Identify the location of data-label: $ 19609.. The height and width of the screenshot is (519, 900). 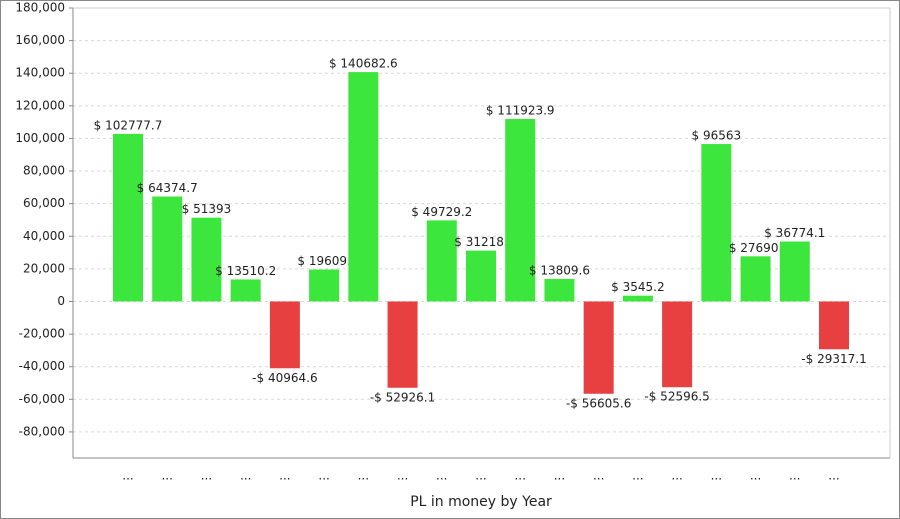
(323, 261).